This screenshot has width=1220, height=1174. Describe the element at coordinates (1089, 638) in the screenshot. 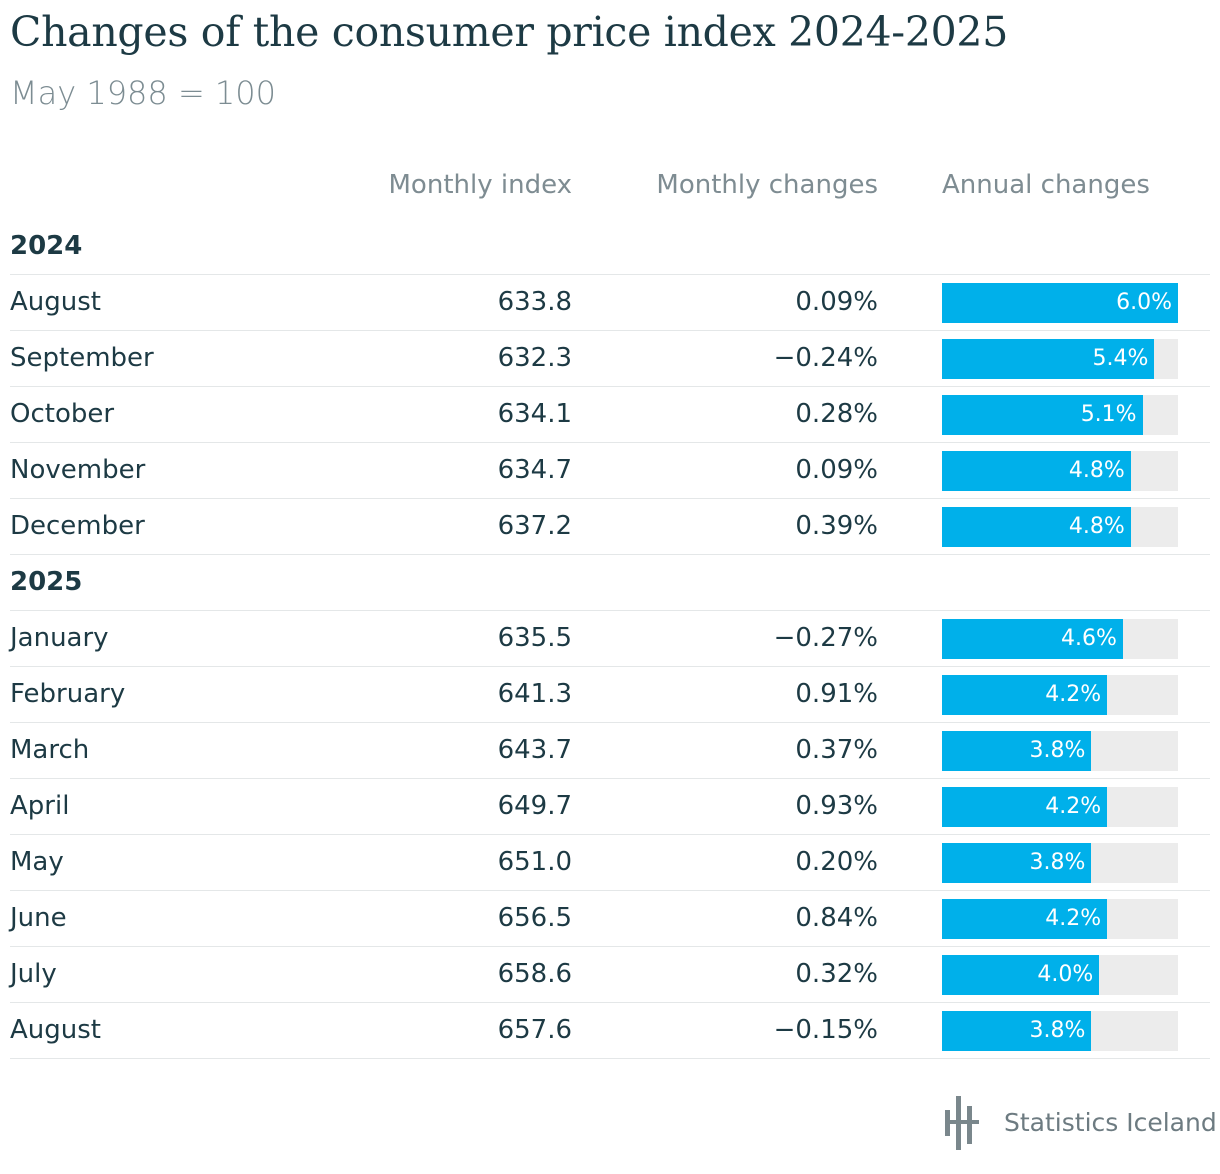

I see `annual-change-label: 4.6%` at that location.